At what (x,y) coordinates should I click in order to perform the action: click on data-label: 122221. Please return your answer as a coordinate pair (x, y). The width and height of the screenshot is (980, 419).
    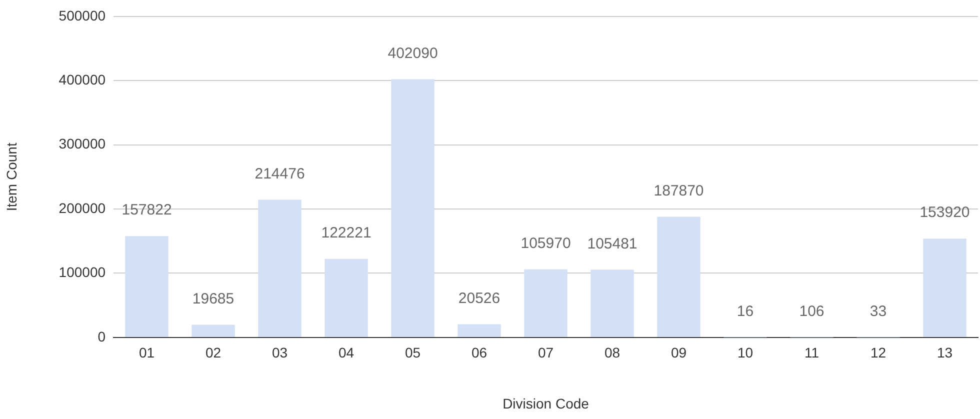
    Looking at the image, I should click on (346, 233).